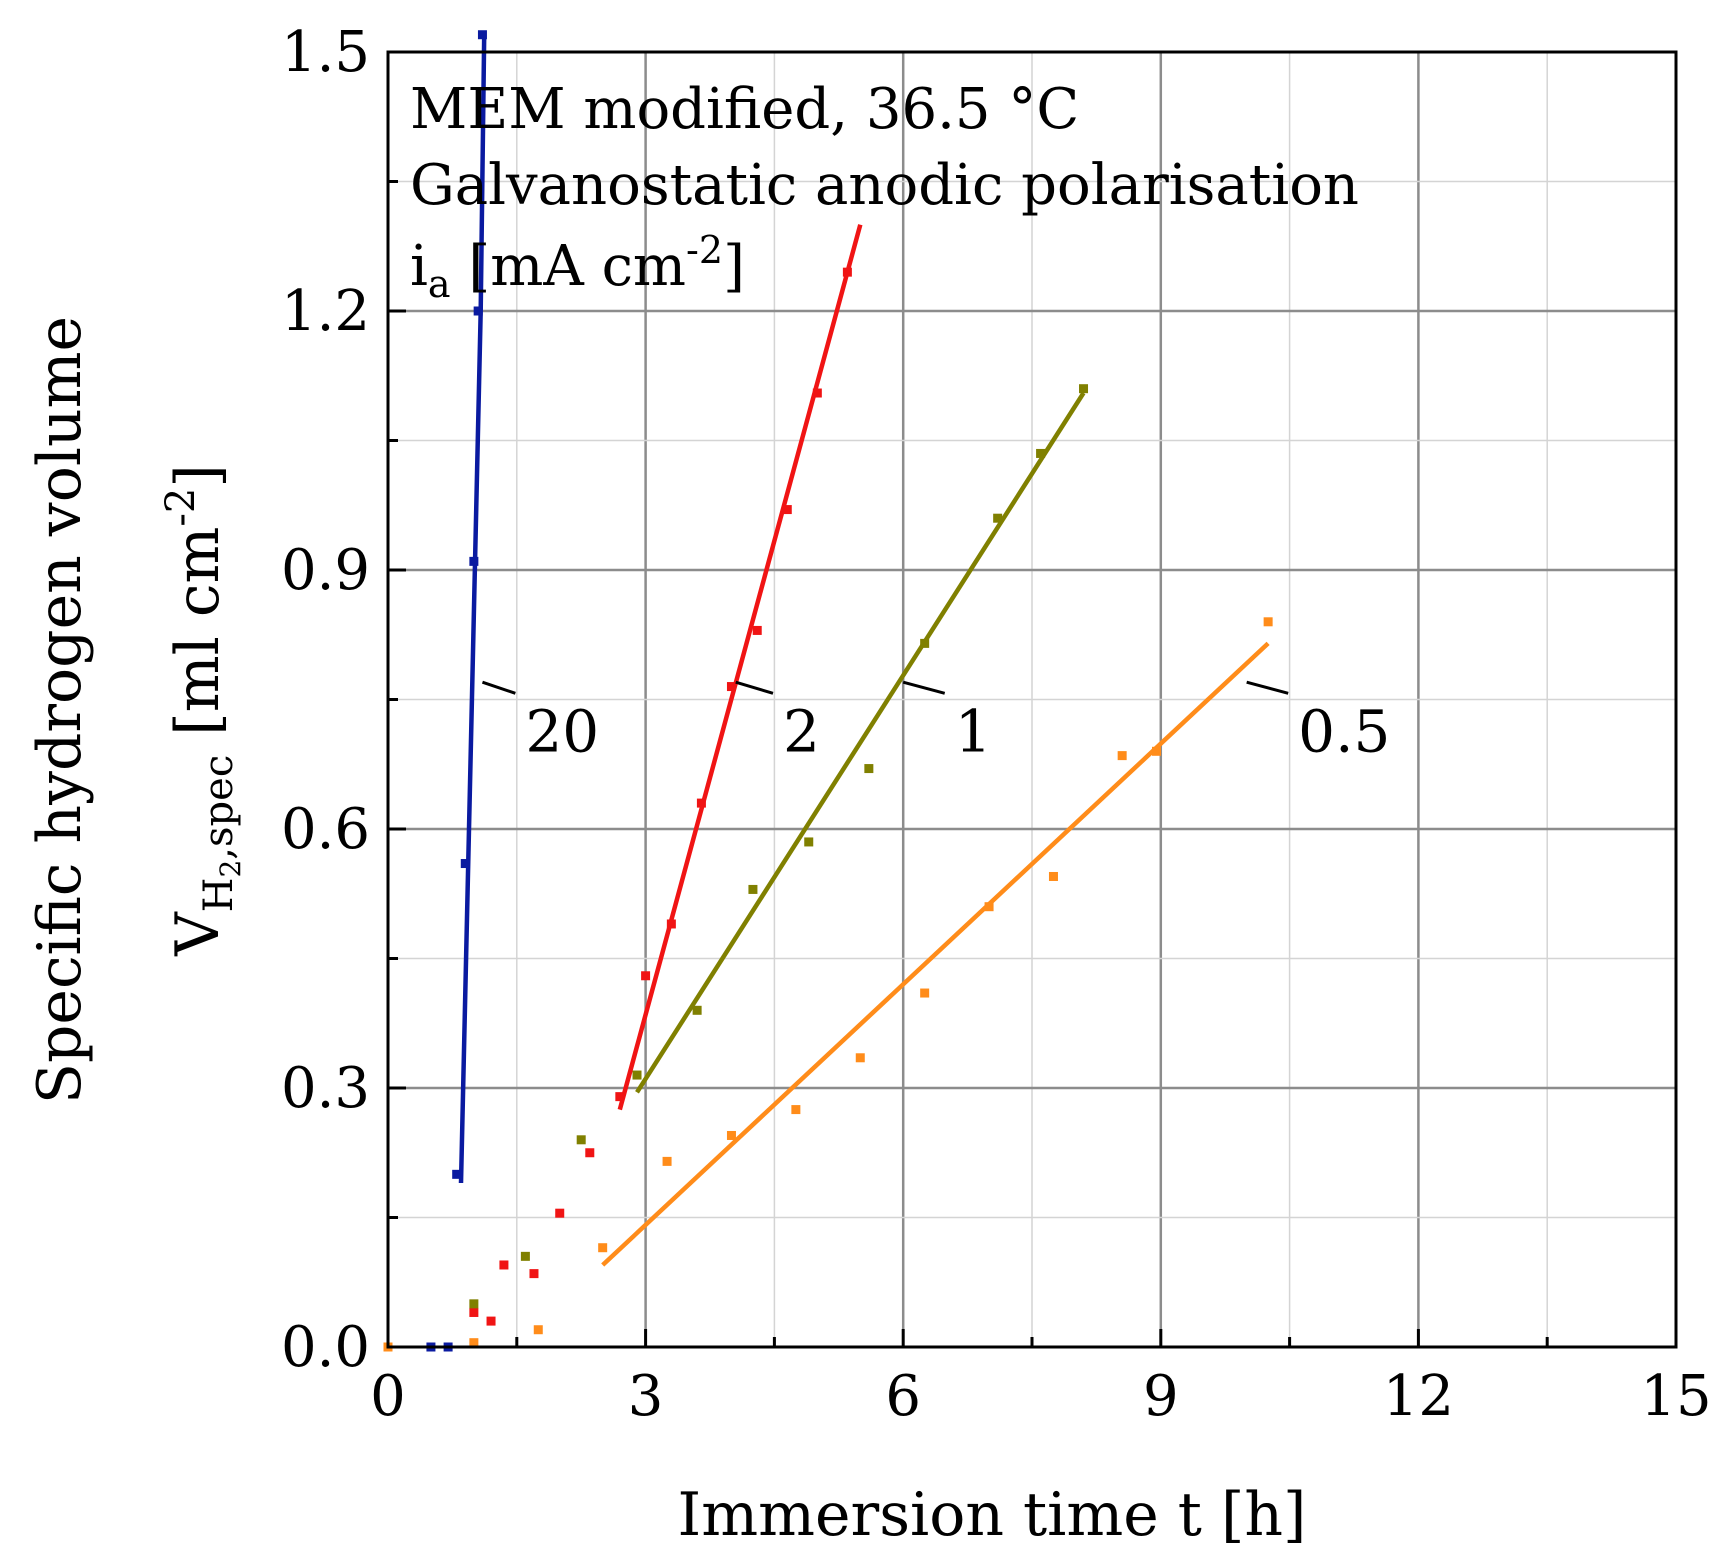 This screenshot has width=1728, height=1553. What do you see at coordinates (1161, 1396) in the screenshot?
I see `x-tick-label: 9` at bounding box center [1161, 1396].